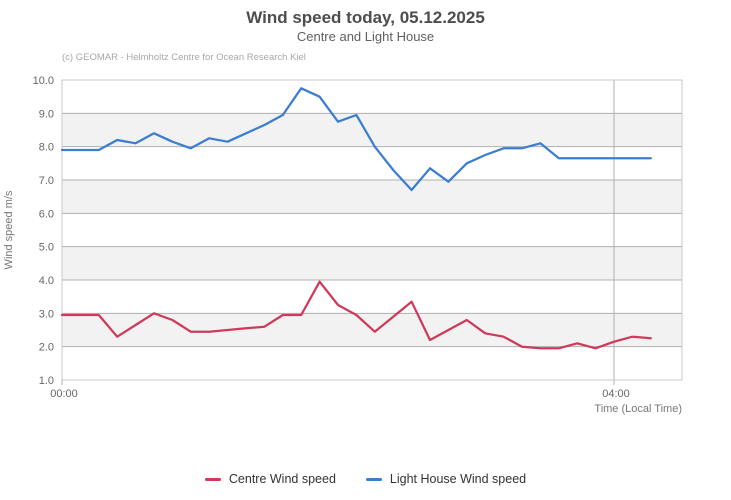 The height and width of the screenshot is (500, 731). I want to click on x-tick-label: 00:00, so click(64, 394).